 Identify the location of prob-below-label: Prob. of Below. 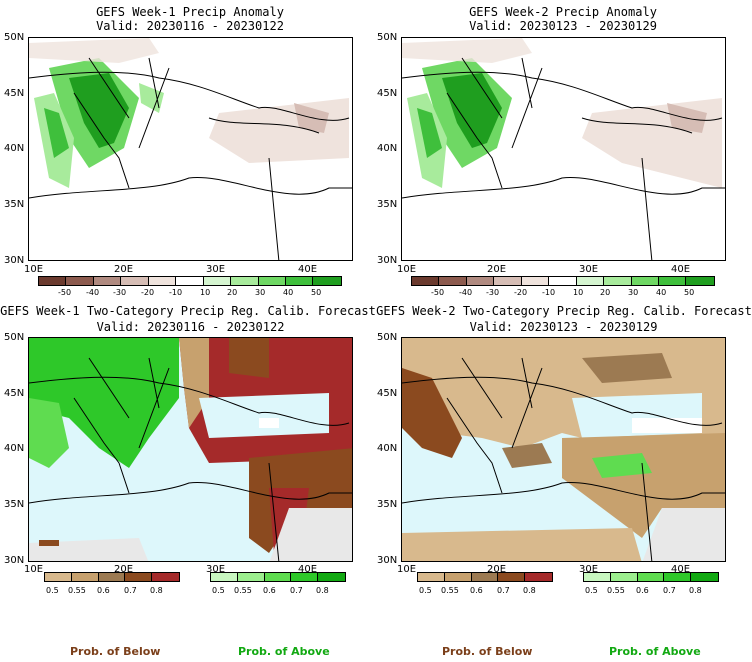
(487, 651).